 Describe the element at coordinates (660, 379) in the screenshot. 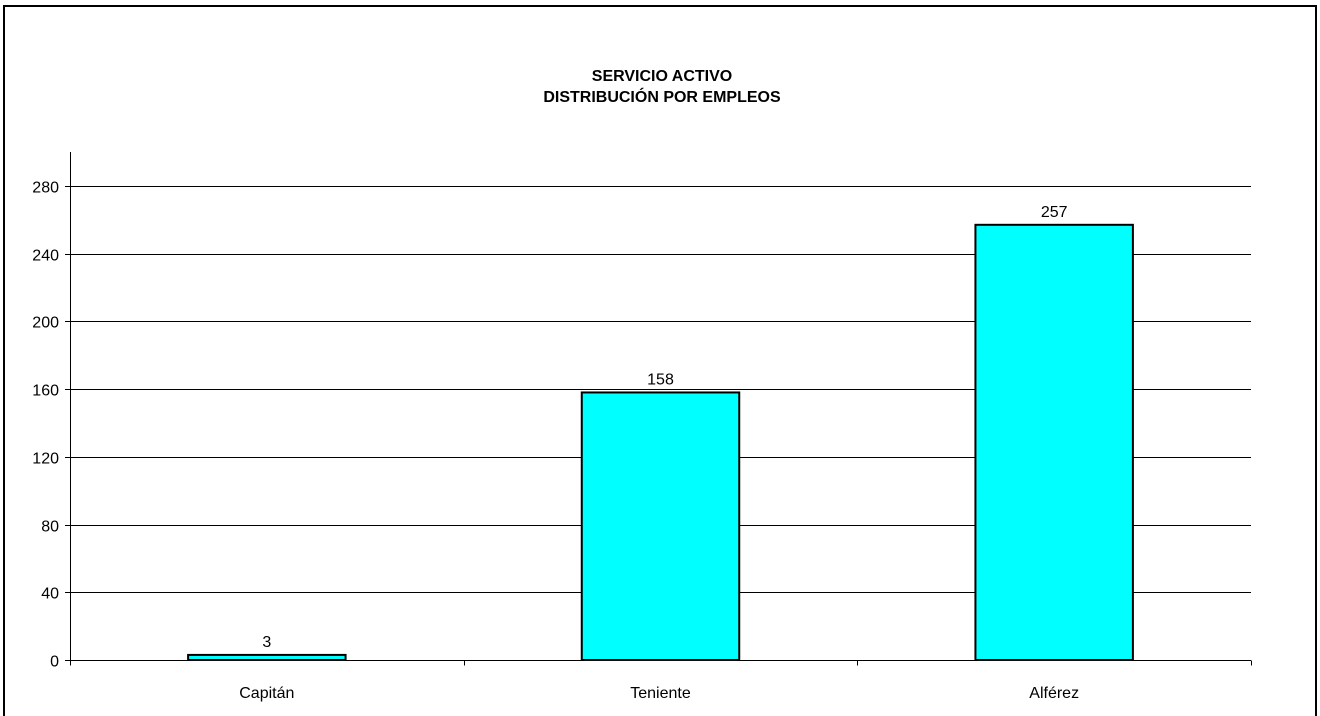

I see `data-label: 158` at that location.